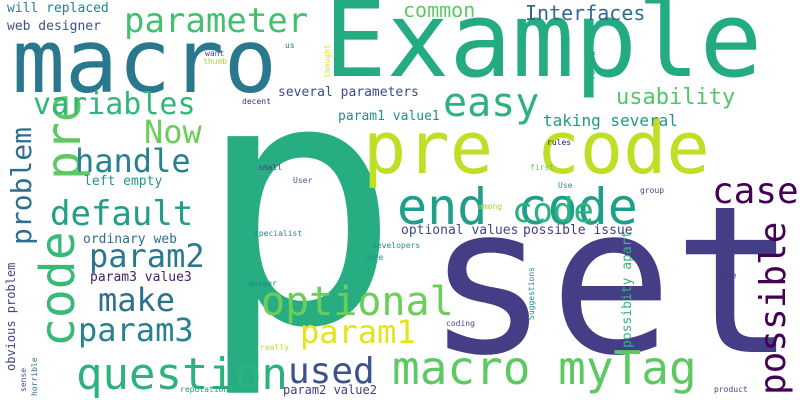 This screenshot has height=400, width=800. What do you see at coordinates (58, 8) in the screenshot?
I see `word-will-replaced: will replaced` at bounding box center [58, 8].